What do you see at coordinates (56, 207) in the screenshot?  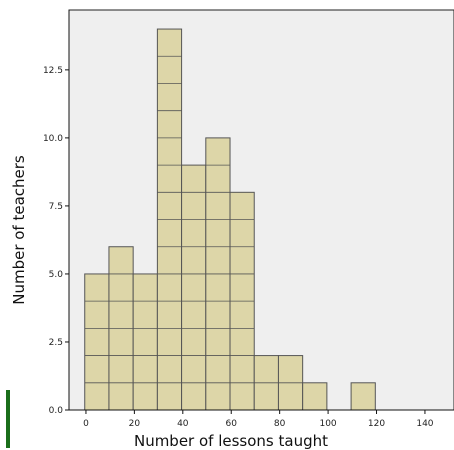 I see `y-tick-label: 7.5` at bounding box center [56, 207].